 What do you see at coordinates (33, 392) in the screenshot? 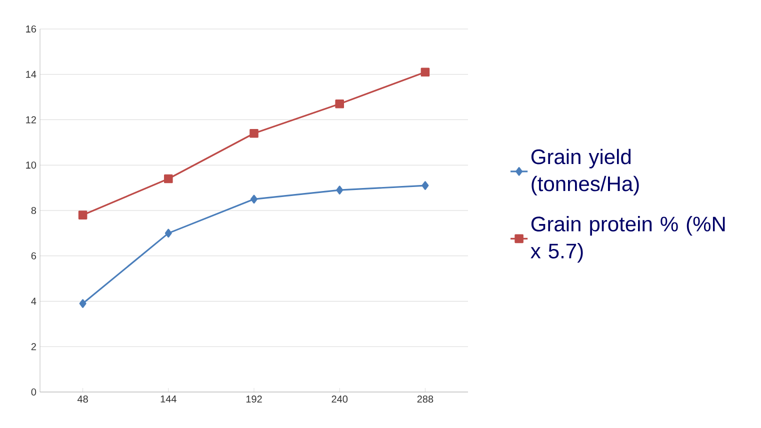
I see `y-tick-label: 0` at bounding box center [33, 392].